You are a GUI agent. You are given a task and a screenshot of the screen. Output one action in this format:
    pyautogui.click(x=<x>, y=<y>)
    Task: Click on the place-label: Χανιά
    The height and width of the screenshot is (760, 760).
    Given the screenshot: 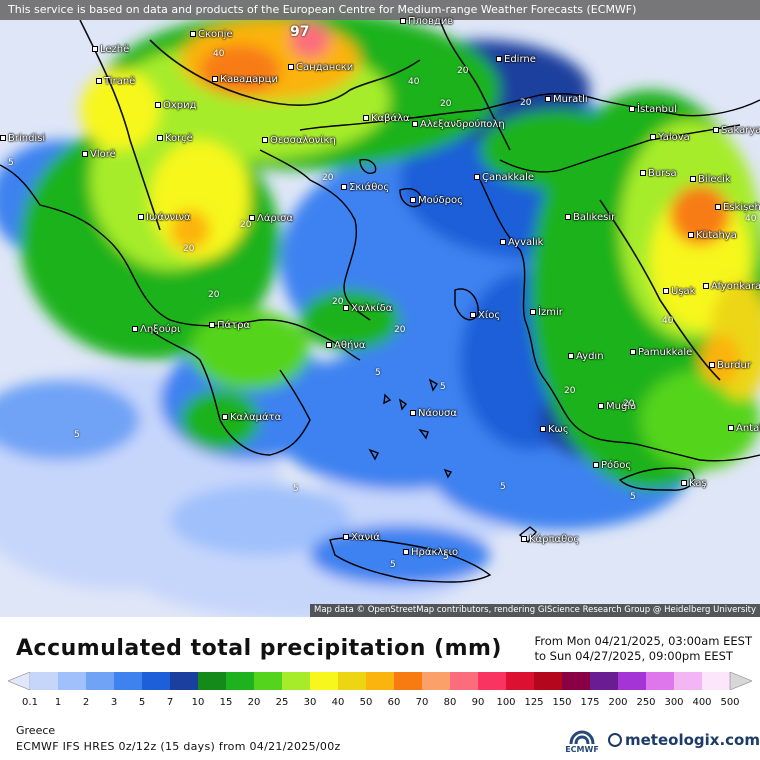 What is the action you would take?
    pyautogui.click(x=361, y=537)
    